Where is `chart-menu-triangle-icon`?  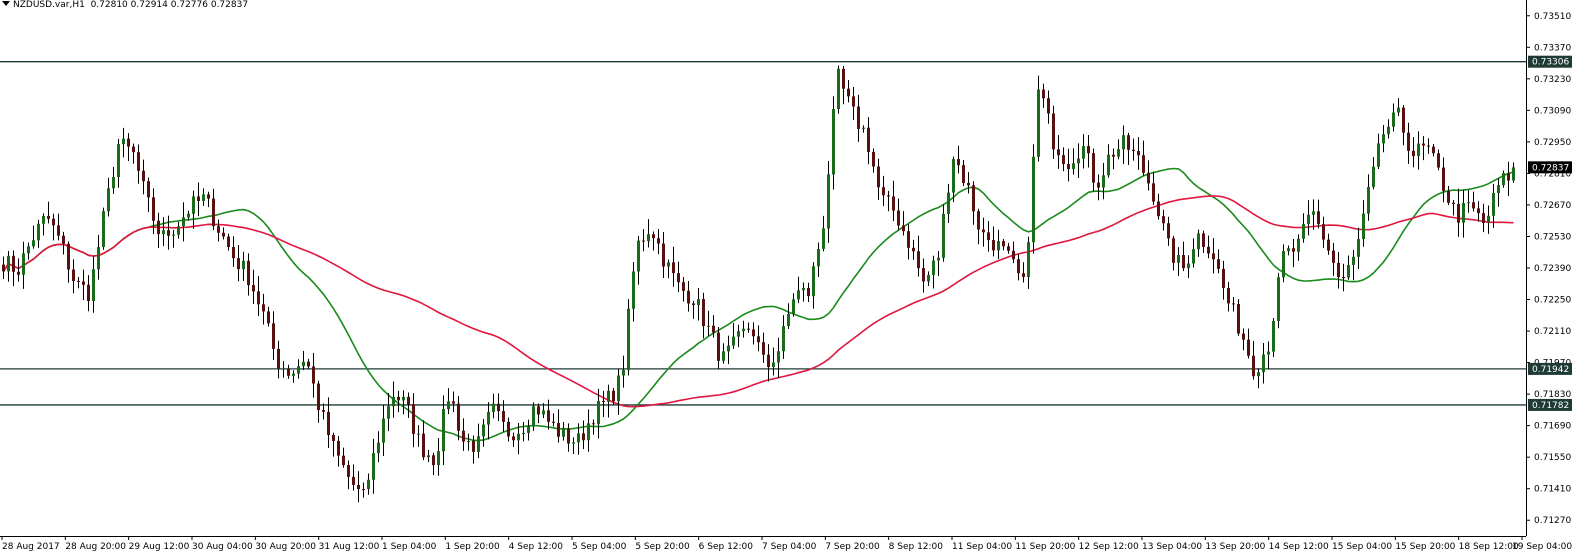
chart-menu-triangle-icon is located at coordinates (6, 3).